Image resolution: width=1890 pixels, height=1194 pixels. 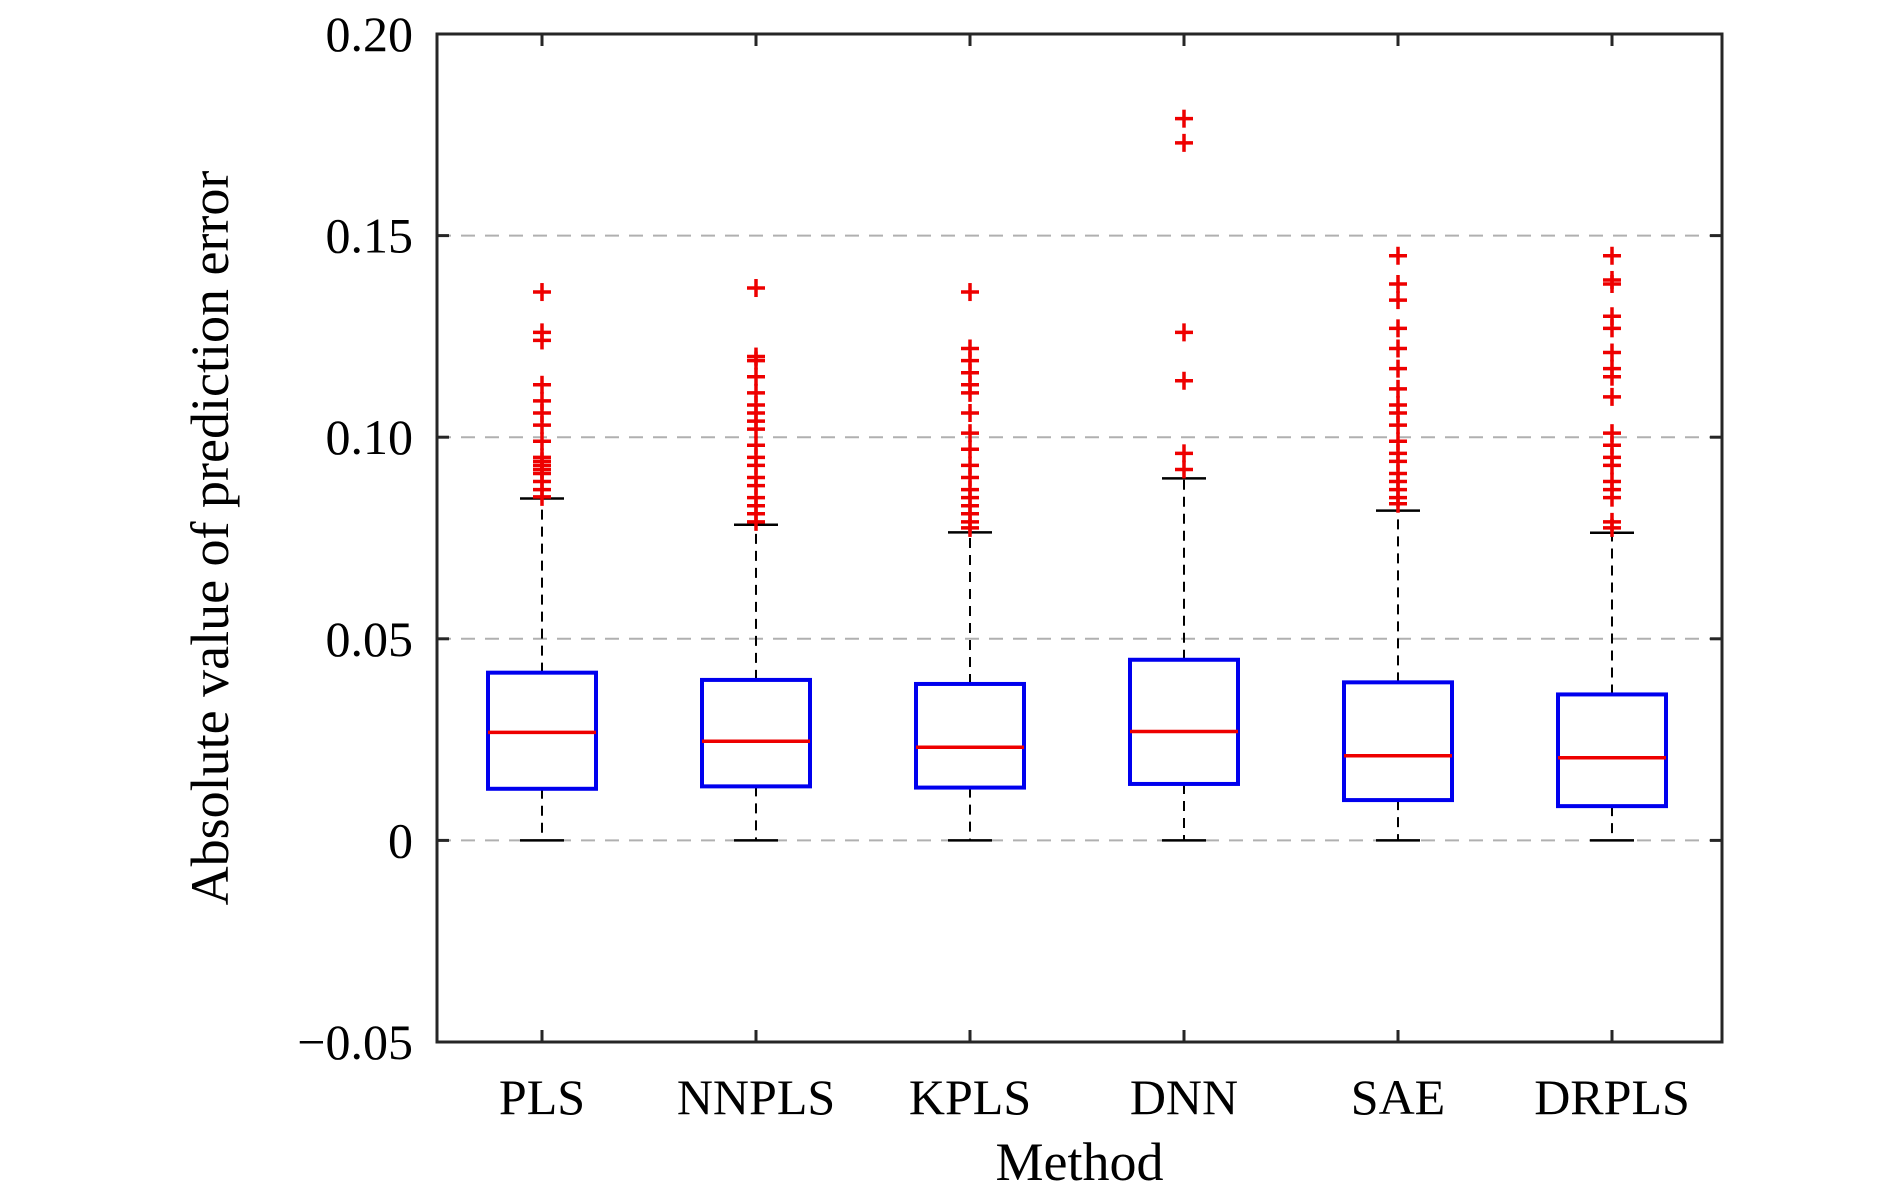 What do you see at coordinates (1080, 1162) in the screenshot?
I see `x-axis-title: Method` at bounding box center [1080, 1162].